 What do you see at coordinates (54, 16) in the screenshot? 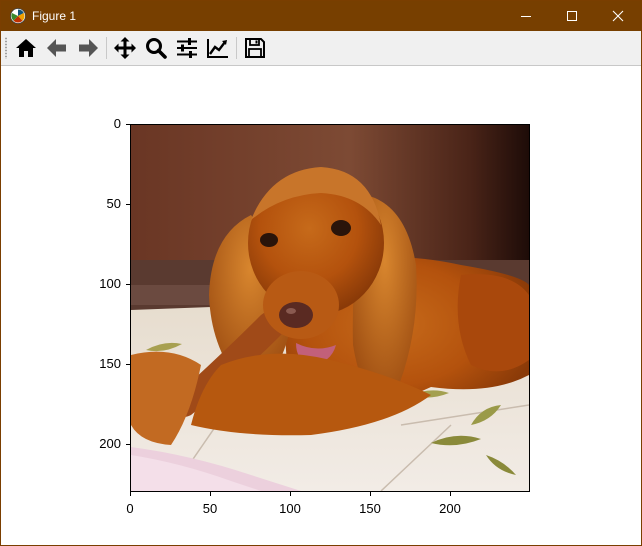
I see `window-title: Figure 1` at bounding box center [54, 16].